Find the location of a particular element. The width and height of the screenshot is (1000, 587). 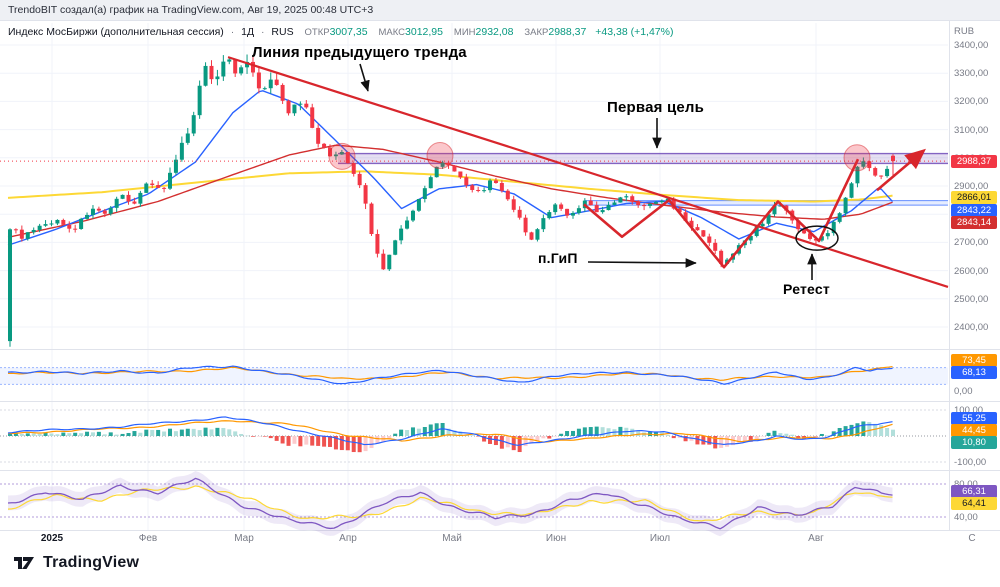

close-label: ЗАКР is located at coordinates (536, 32).